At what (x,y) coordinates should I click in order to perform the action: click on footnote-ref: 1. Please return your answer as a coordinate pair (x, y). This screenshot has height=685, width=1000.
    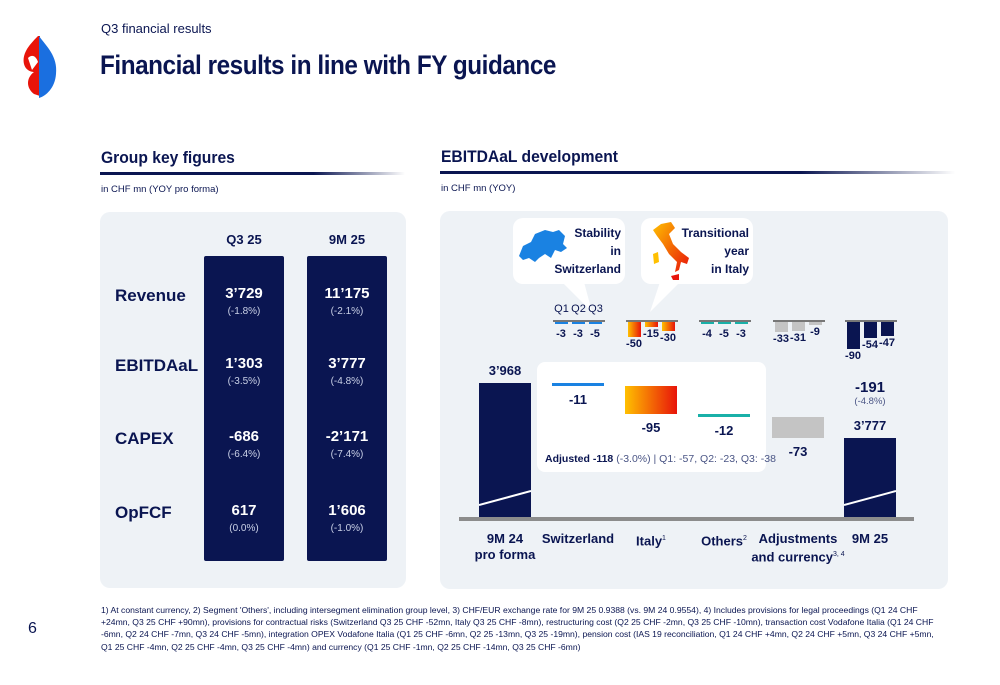
    Looking at the image, I should click on (664, 538).